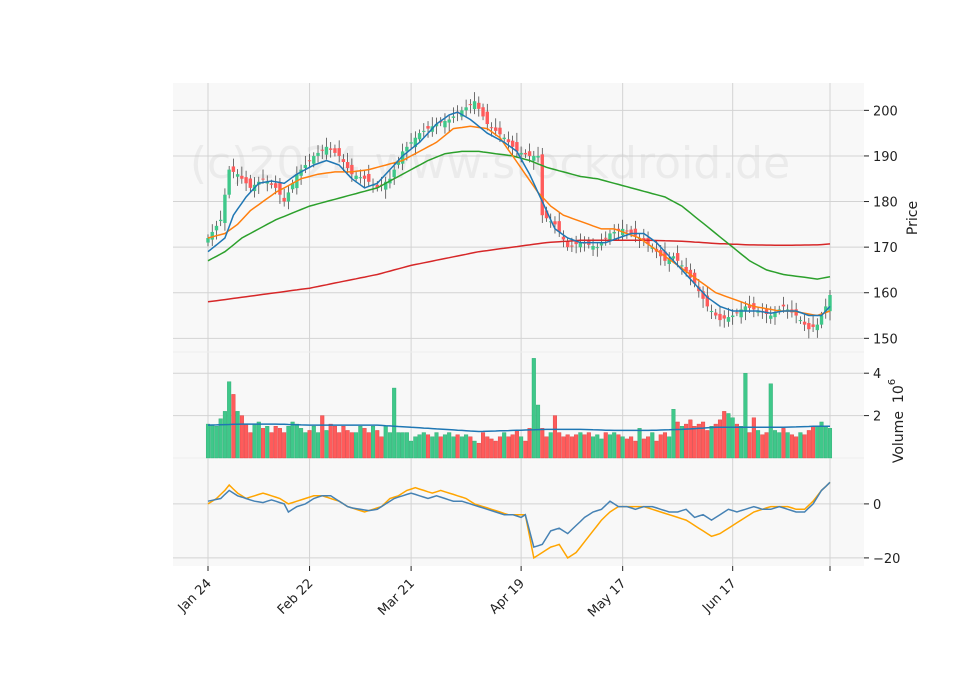 The width and height of the screenshot is (960, 690). Describe the element at coordinates (885, 157) in the screenshot. I see `price-tick-label: 190` at that location.